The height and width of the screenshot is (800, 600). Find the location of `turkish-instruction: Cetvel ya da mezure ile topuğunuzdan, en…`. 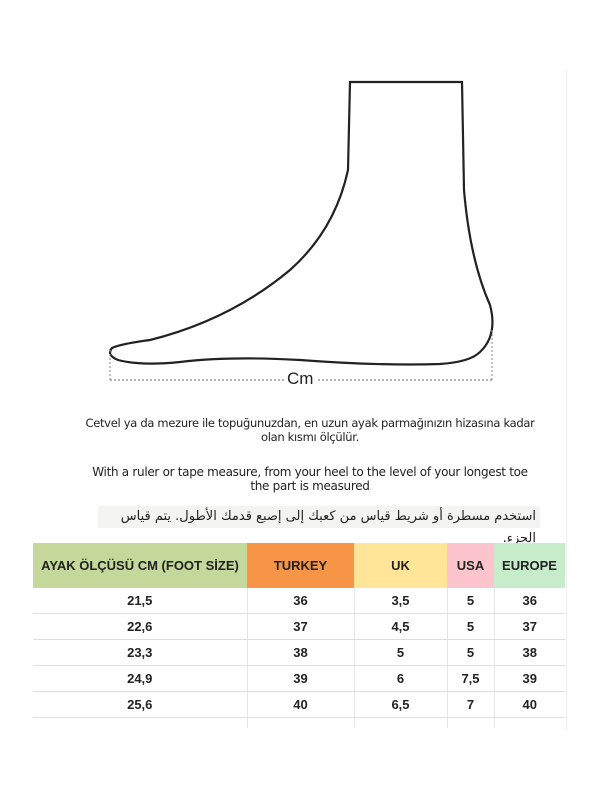

turkish-instruction: Cetvel ya da mezure ile topuğunuzdan, en… is located at coordinates (310, 430).